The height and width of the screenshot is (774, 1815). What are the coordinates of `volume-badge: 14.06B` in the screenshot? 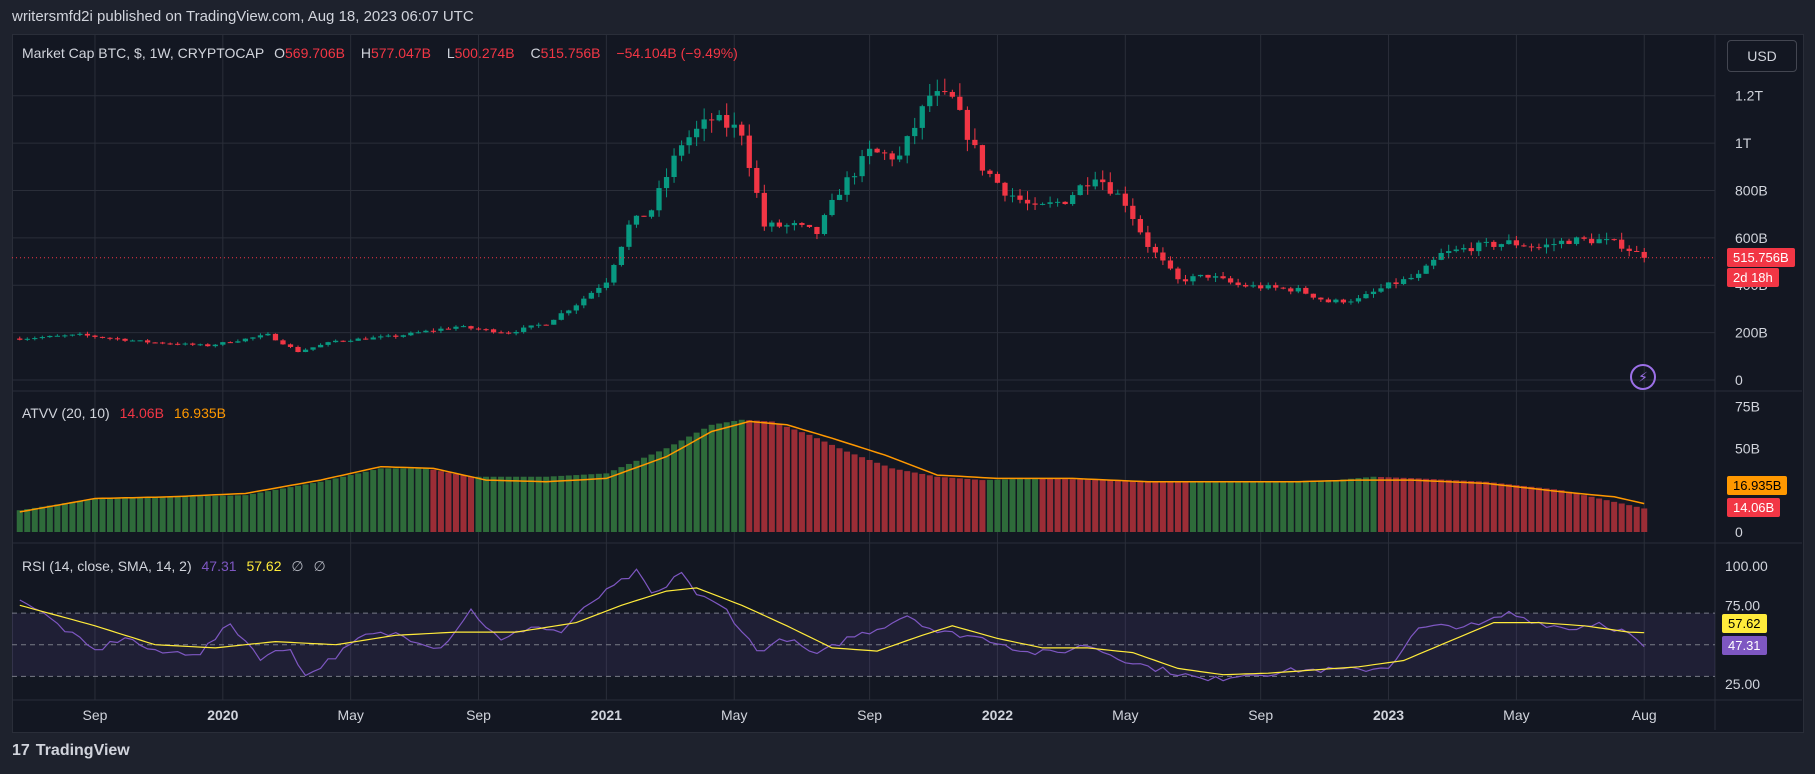 It's located at (1754, 507).